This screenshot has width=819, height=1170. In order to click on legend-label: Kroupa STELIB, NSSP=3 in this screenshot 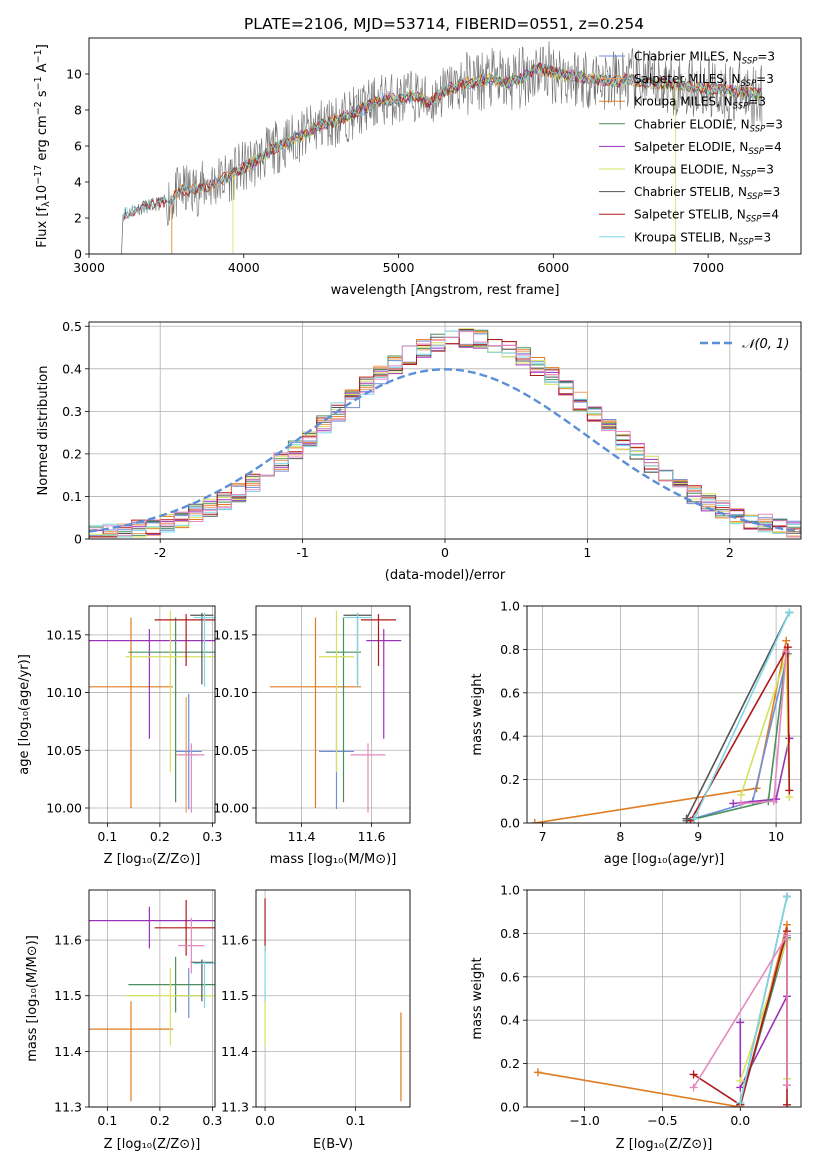, I will do `click(702, 238)`.